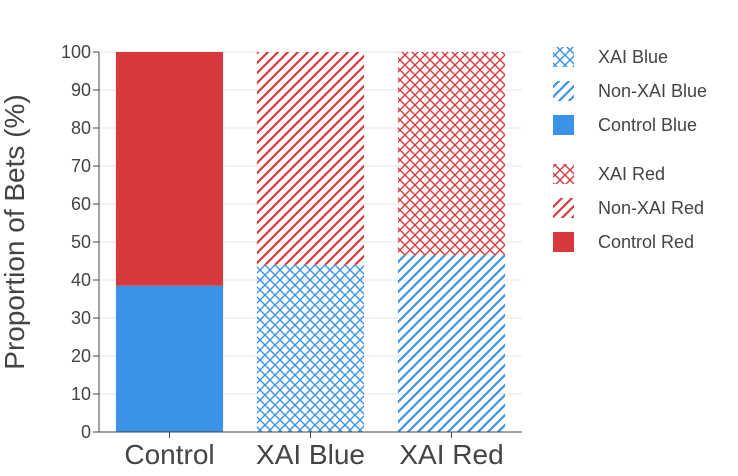 This screenshot has width=738, height=476. What do you see at coordinates (647, 125) in the screenshot?
I see `legend-label: Control Blue` at bounding box center [647, 125].